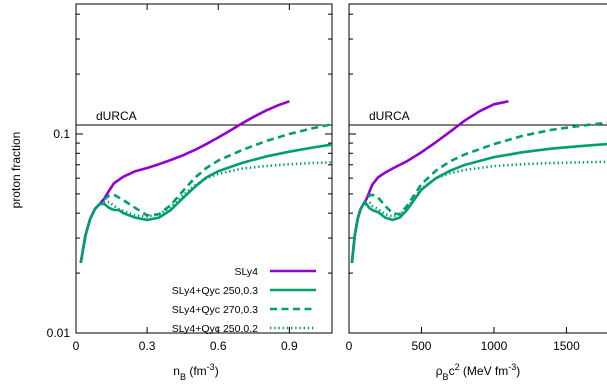  I want to click on y-axis-label: proton fraction, so click(16, 170).